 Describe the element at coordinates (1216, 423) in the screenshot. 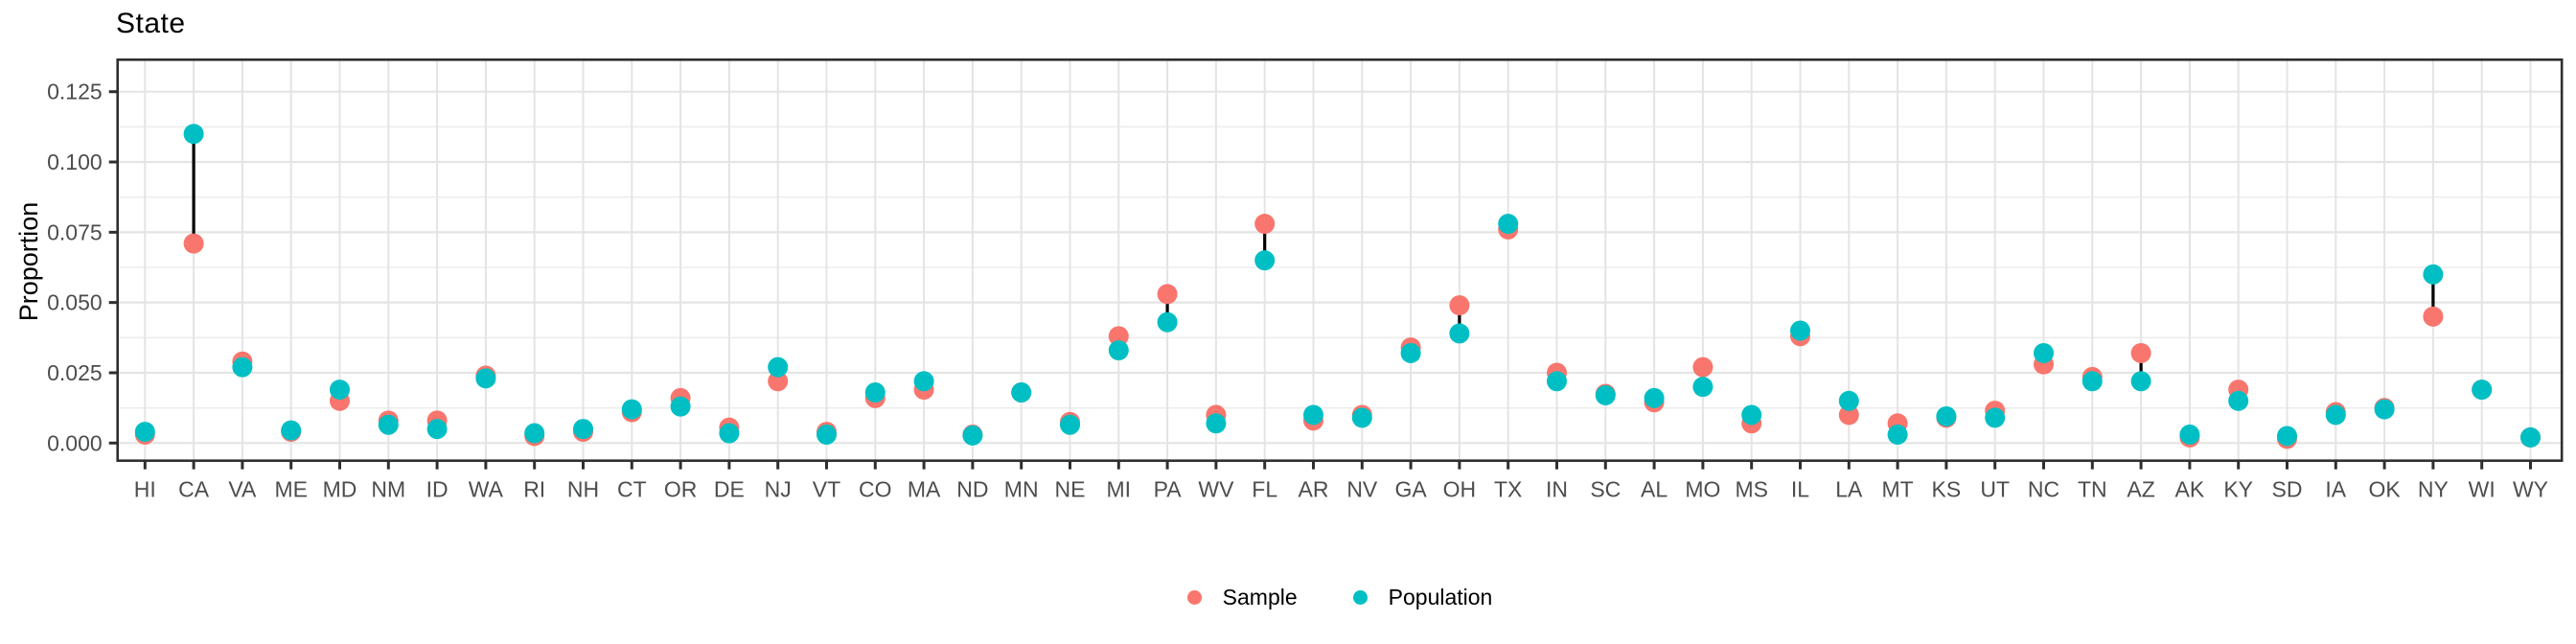

I see `population-dot-WV` at that location.